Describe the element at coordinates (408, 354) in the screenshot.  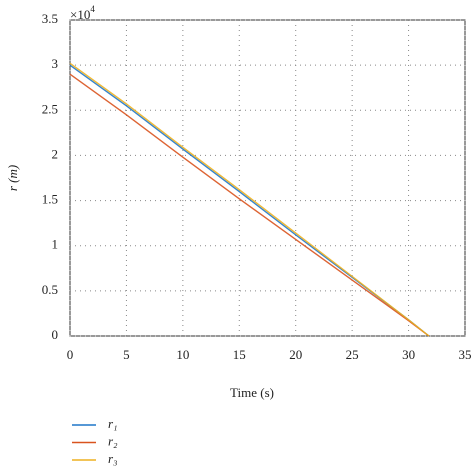
I see `x-tick-label: 30` at that location.